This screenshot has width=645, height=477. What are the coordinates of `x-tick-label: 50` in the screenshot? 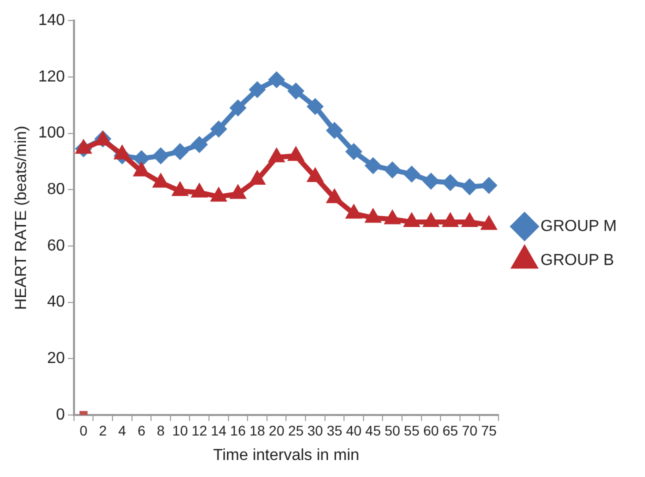 It's located at (392, 430).